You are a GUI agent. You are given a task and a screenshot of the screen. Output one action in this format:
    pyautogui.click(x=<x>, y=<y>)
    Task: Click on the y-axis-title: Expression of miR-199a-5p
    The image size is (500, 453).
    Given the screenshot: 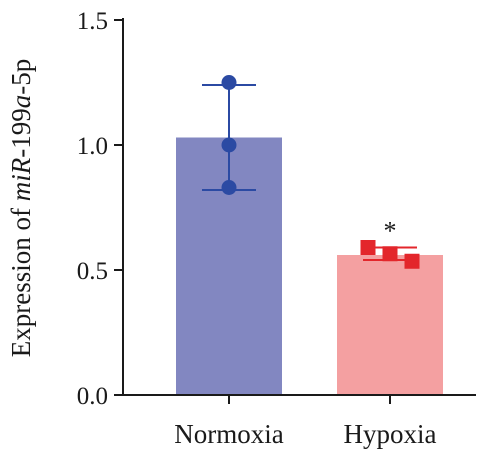 What is the action you would take?
    pyautogui.click(x=21, y=208)
    